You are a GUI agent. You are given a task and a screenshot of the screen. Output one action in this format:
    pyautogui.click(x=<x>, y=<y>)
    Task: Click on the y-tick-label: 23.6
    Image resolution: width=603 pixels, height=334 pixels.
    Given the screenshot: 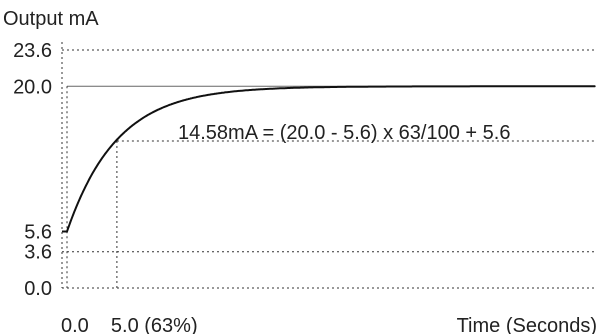 What is the action you would take?
    pyautogui.click(x=32, y=51)
    